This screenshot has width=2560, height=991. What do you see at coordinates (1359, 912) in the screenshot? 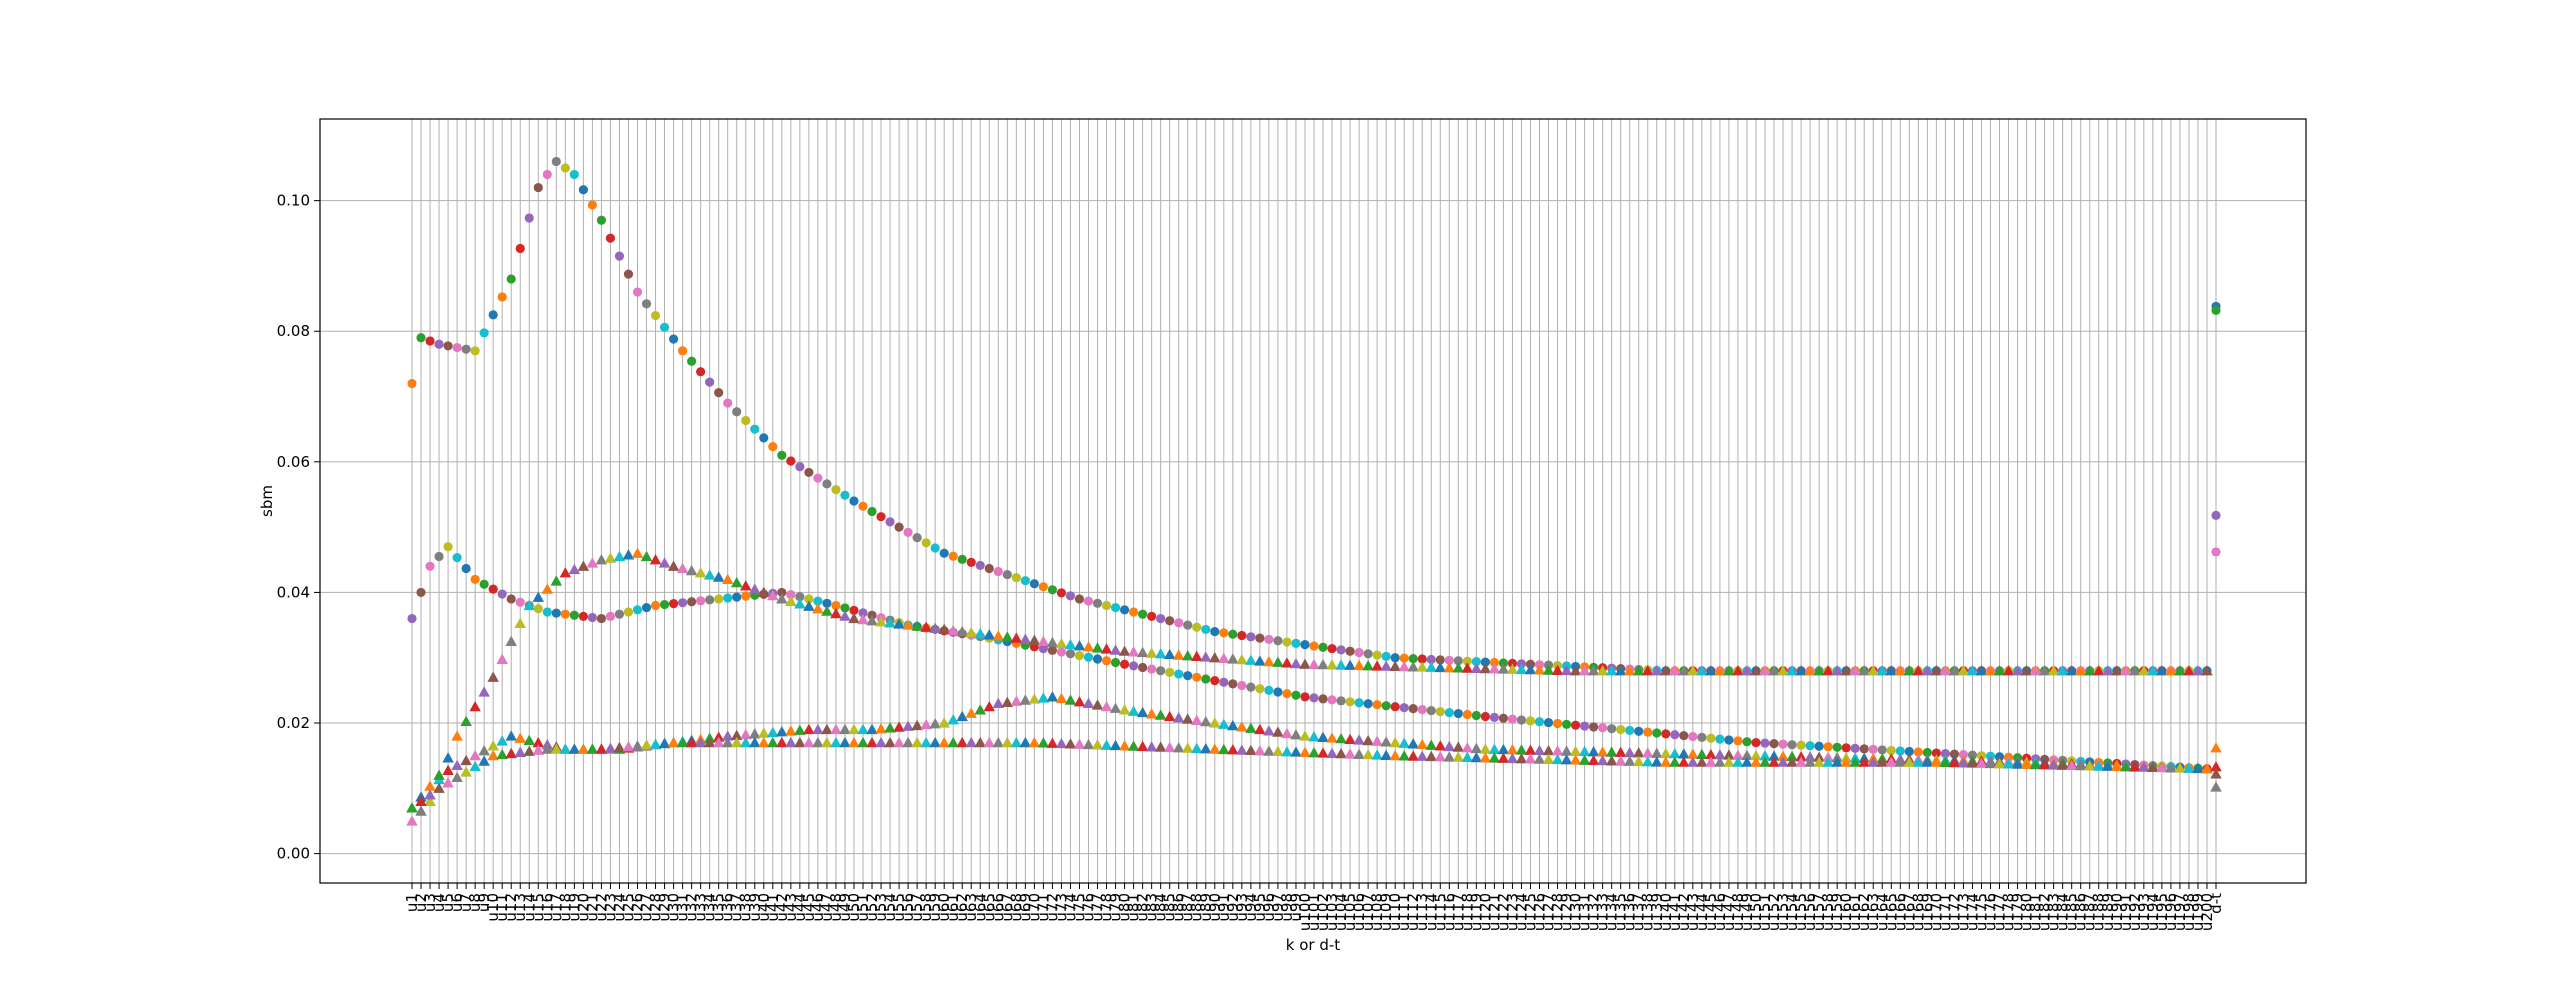
I see `x-tick-label: u106` at bounding box center [1359, 912].